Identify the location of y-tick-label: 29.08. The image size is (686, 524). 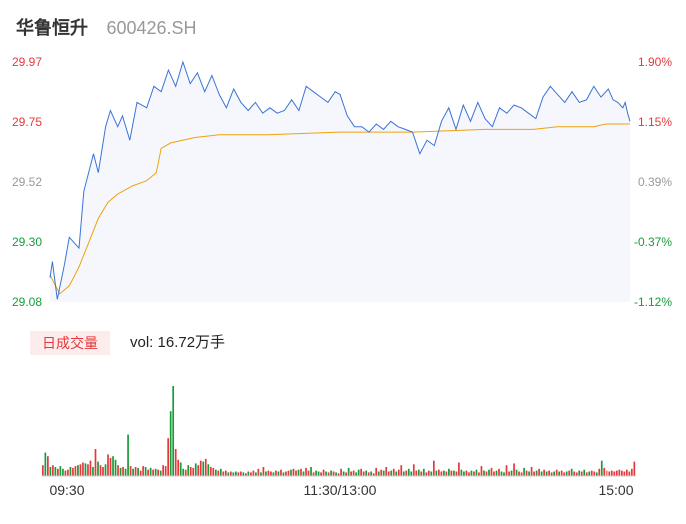
(27, 302).